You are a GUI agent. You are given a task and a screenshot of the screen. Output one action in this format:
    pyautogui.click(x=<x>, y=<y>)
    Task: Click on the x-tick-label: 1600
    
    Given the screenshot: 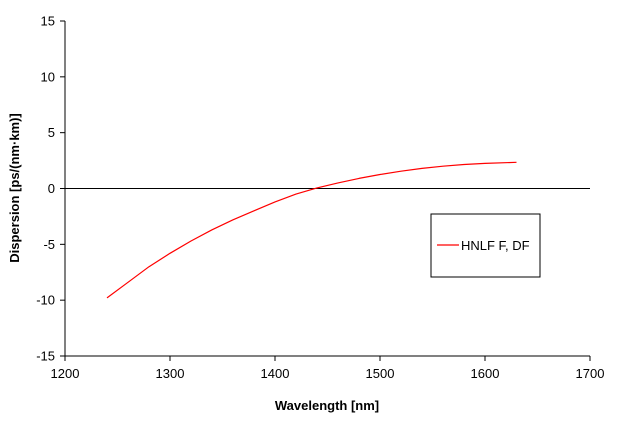 What is the action you would take?
    pyautogui.click(x=485, y=373)
    